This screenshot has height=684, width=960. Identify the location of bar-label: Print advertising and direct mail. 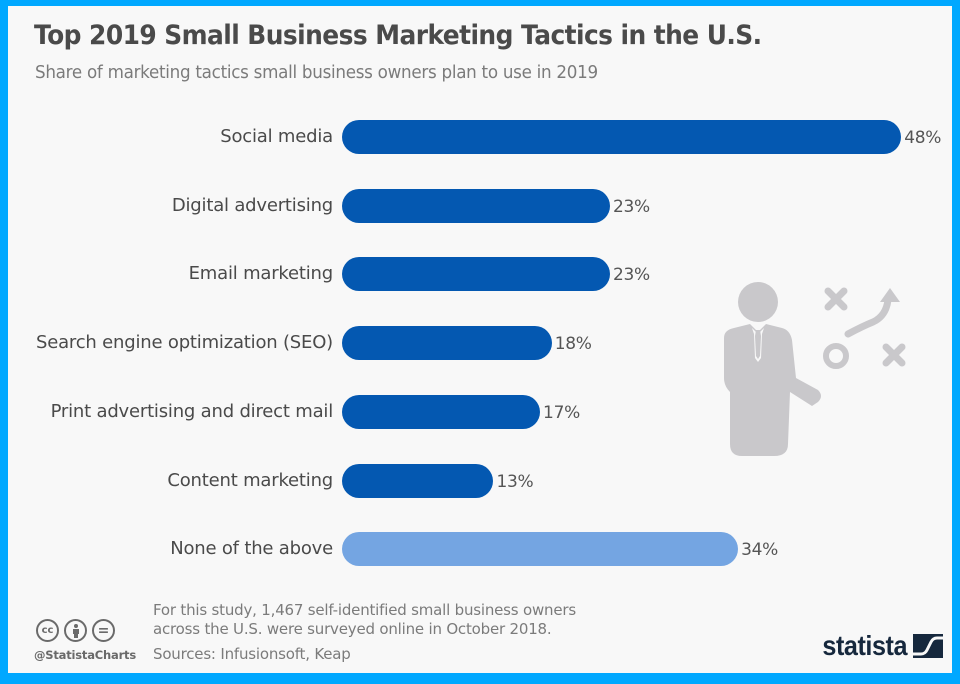
(192, 411).